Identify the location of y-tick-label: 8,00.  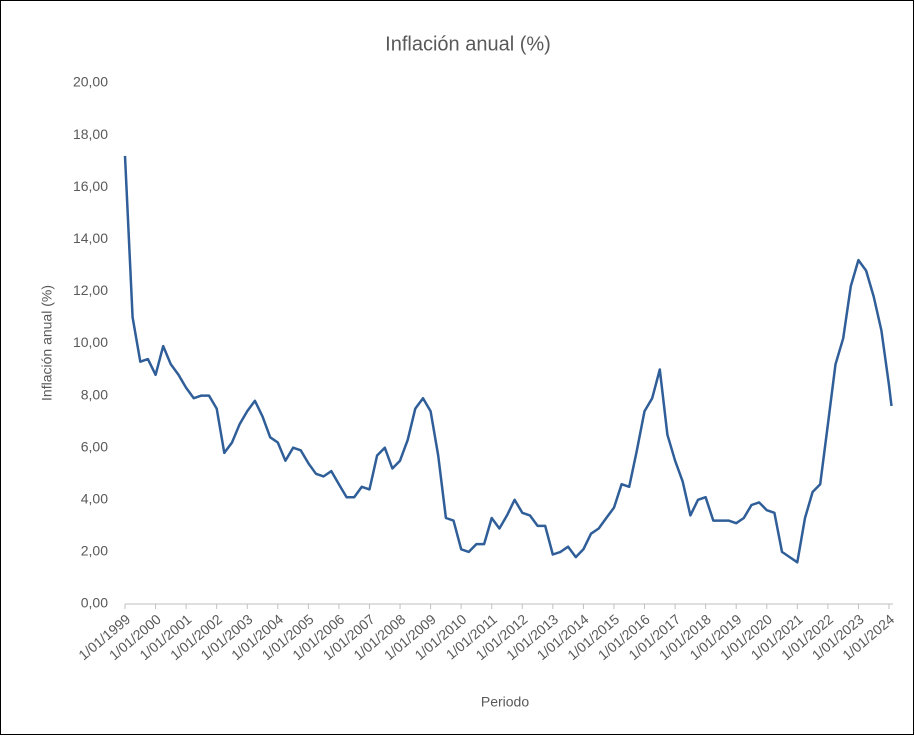
(94, 394).